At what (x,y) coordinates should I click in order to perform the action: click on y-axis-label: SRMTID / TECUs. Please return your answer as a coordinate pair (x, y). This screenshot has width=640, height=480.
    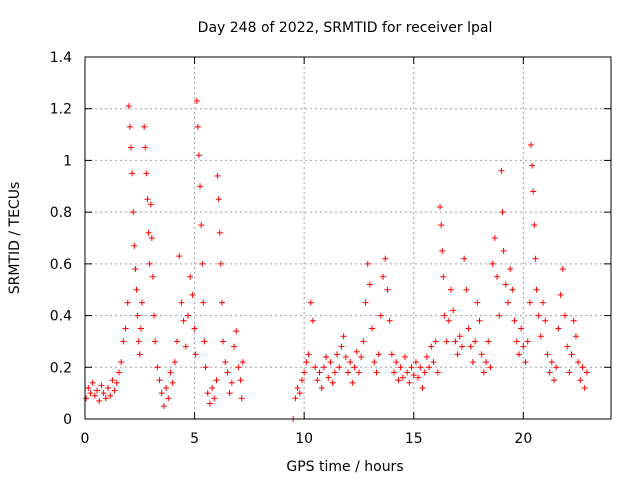
    Looking at the image, I should click on (15, 238).